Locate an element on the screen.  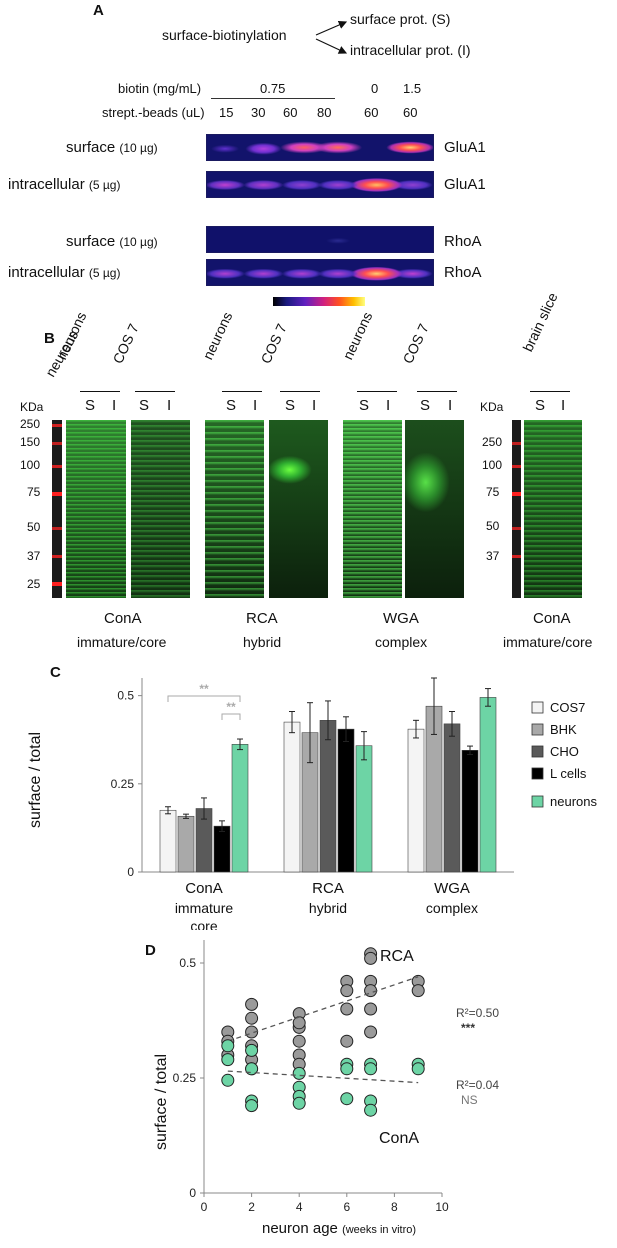
lectin-type-1: hybrid is located at coordinates (262, 642).